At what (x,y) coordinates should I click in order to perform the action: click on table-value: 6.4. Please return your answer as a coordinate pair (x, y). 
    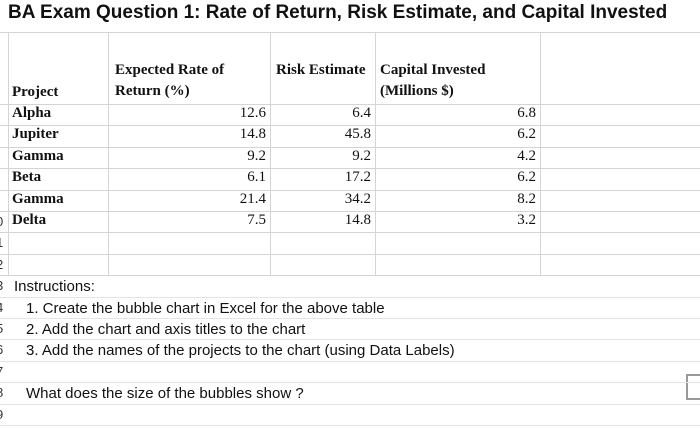
    Looking at the image, I should click on (361, 113).